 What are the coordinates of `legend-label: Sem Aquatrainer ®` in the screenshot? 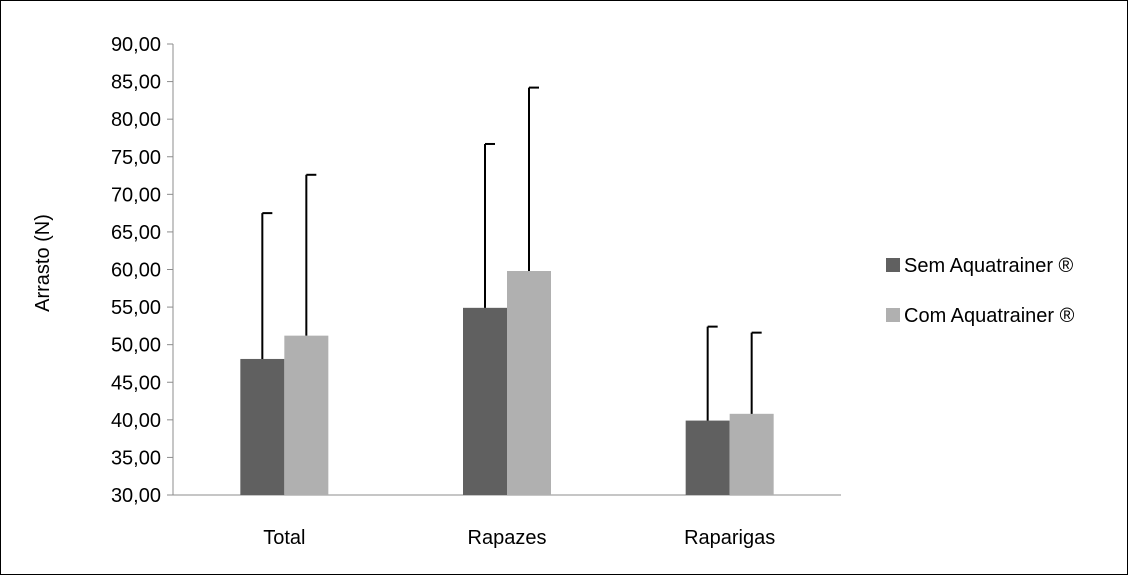 It's located at (989, 266).